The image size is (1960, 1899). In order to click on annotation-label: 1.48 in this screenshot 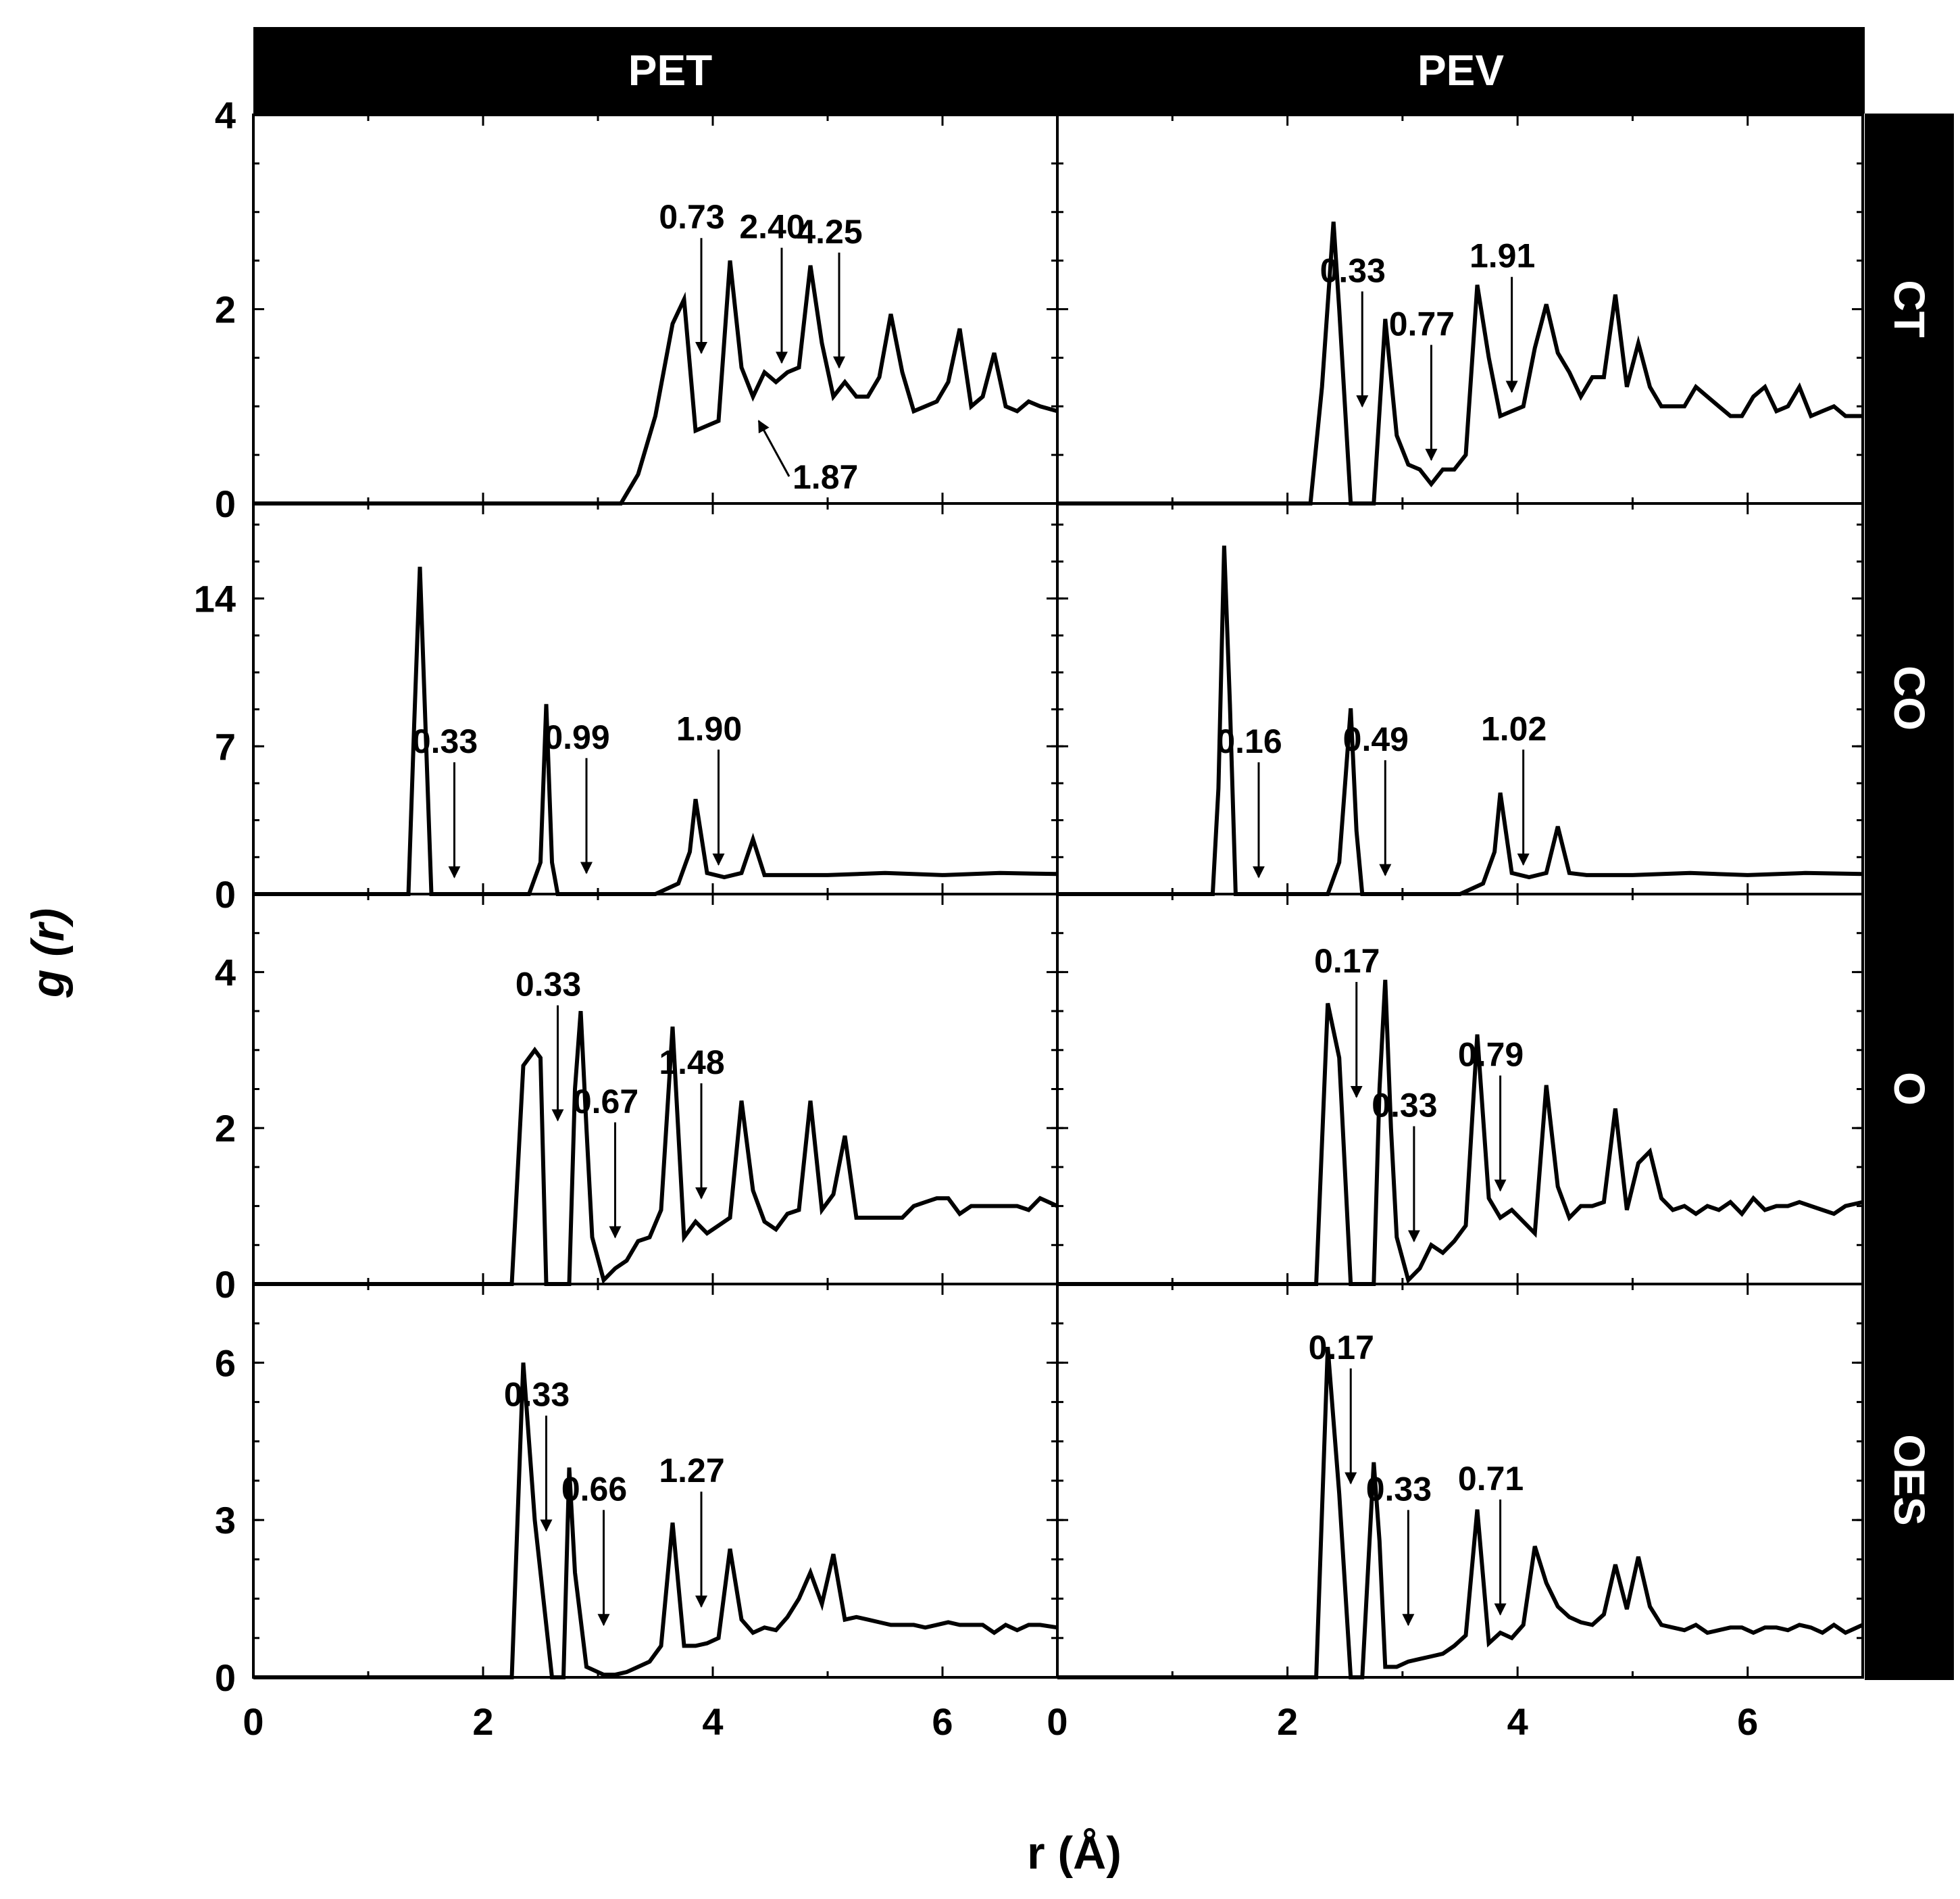, I will do `click(692, 1062)`.